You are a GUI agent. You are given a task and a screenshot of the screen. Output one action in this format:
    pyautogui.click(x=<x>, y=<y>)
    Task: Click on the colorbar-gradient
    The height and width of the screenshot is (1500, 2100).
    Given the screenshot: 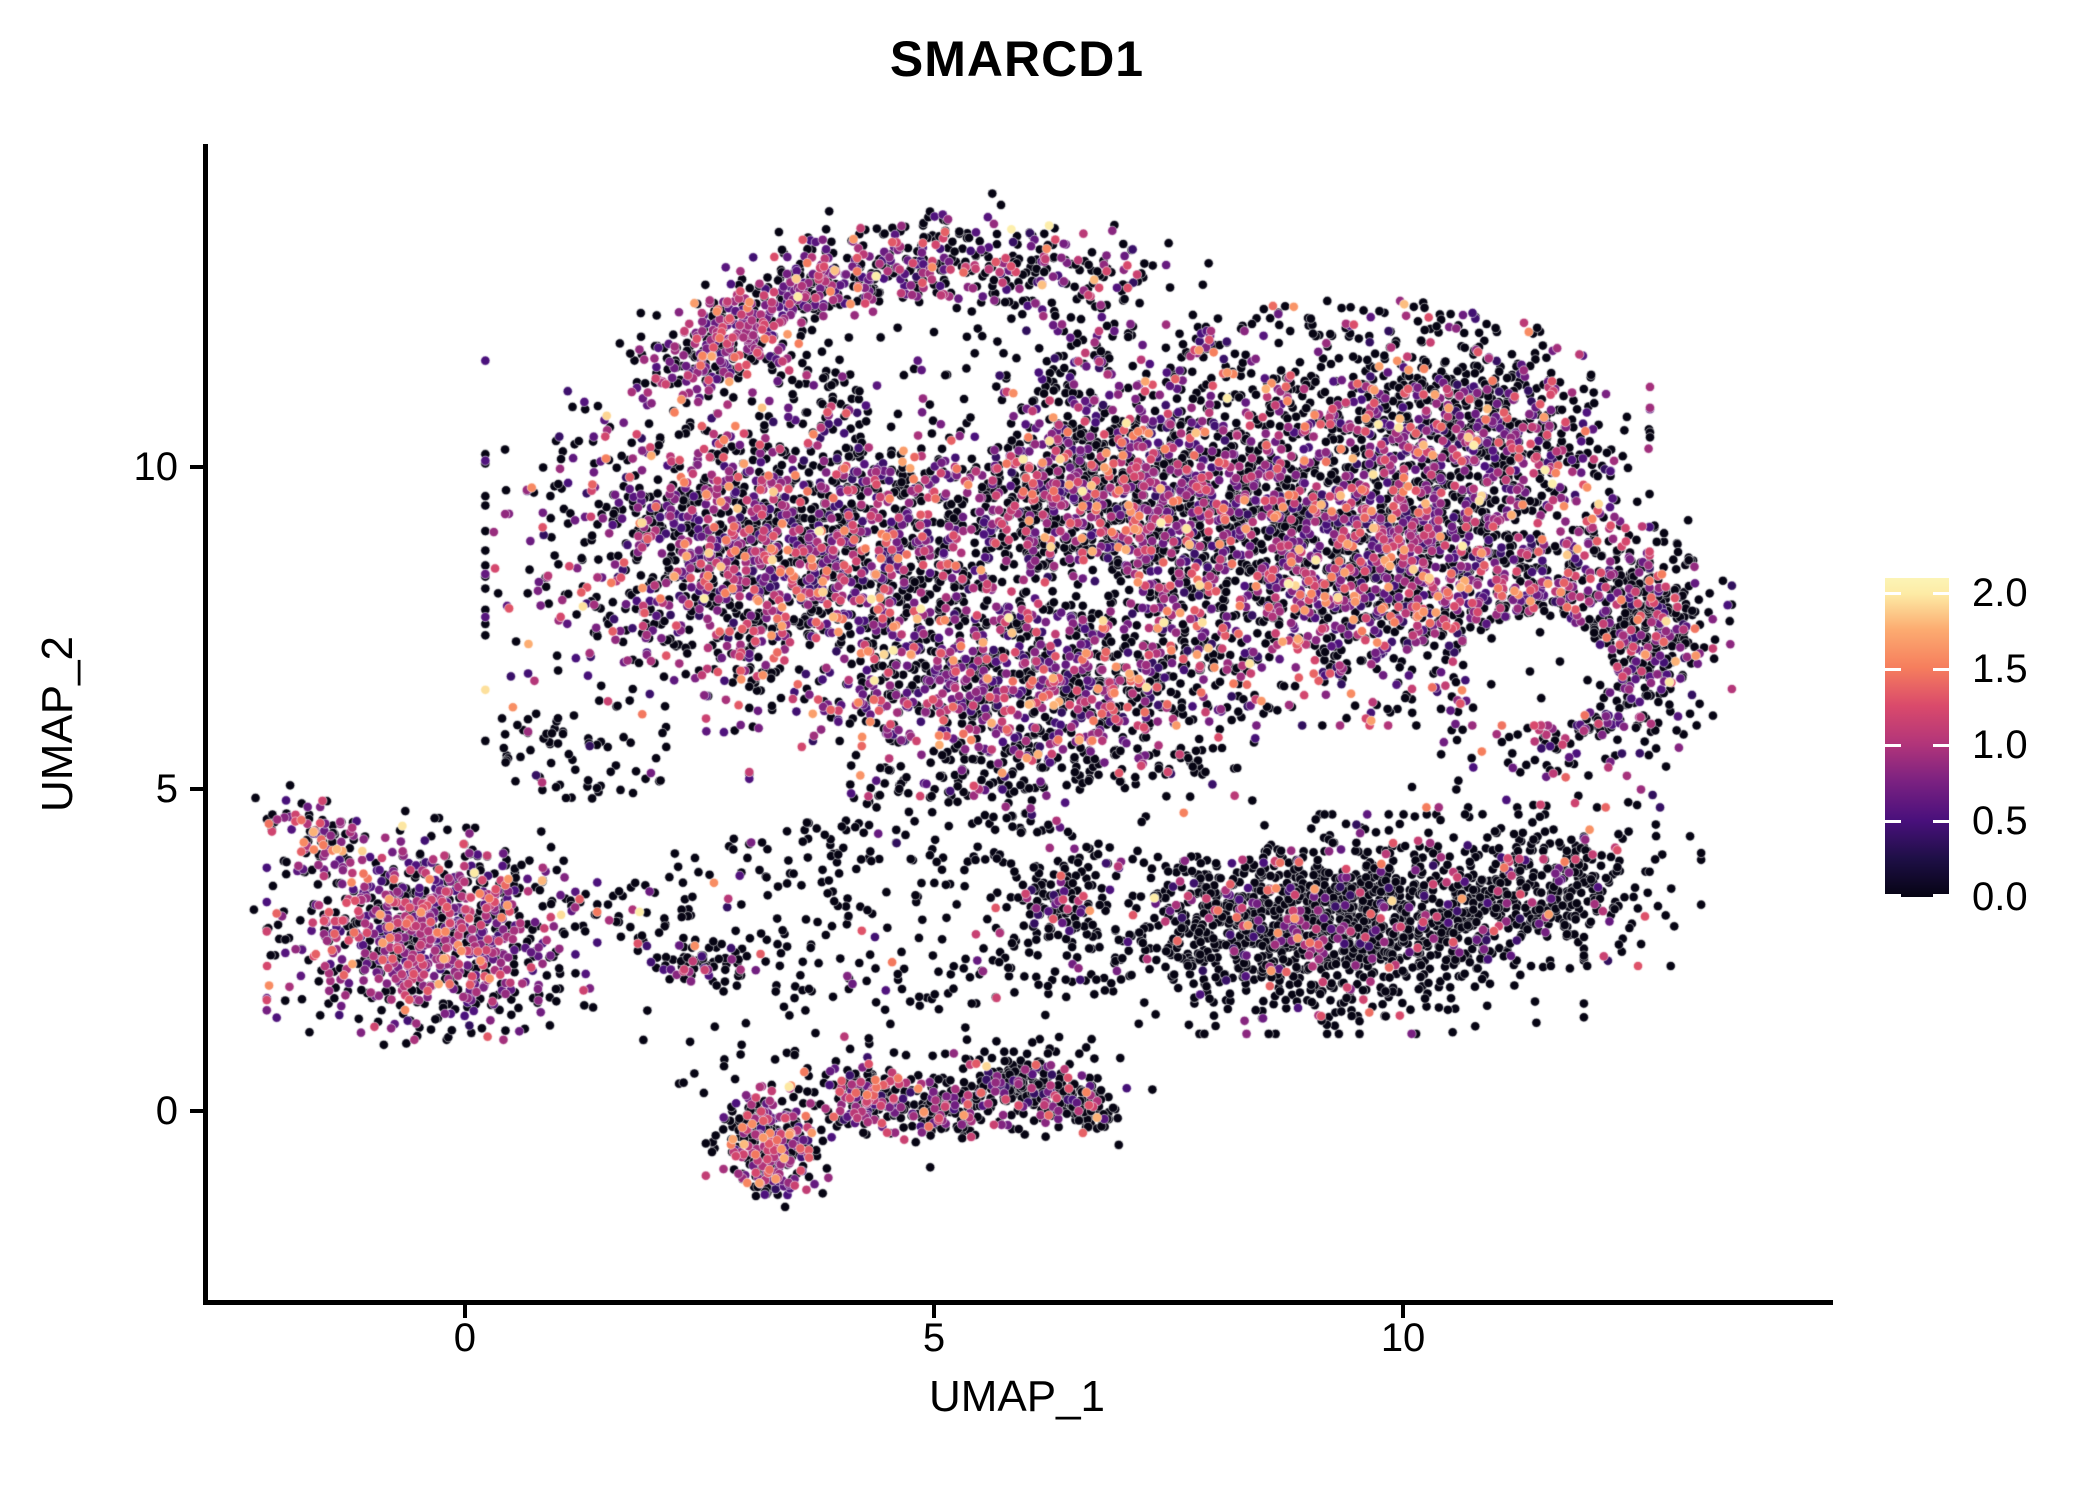 What is the action you would take?
    pyautogui.click(x=1917, y=737)
    